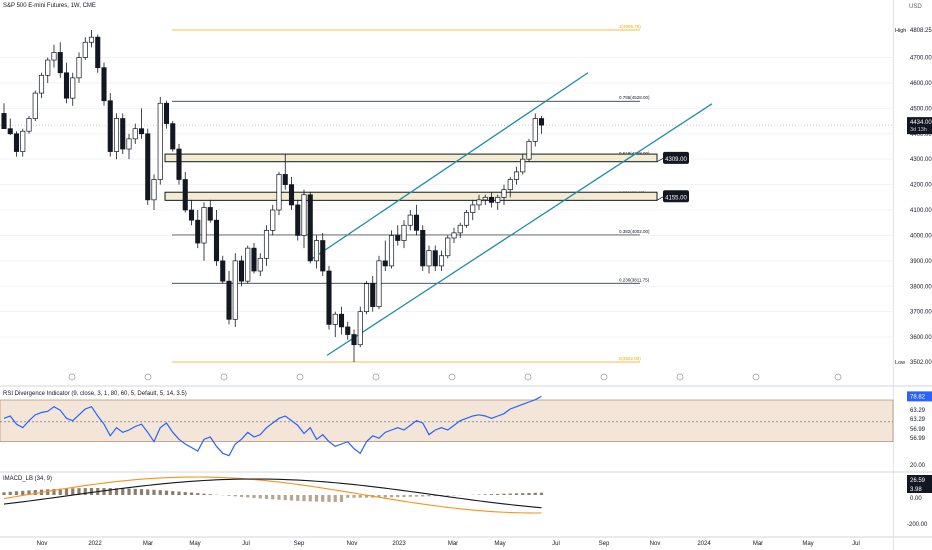 This screenshot has width=932, height=550. I want to click on macd-value-label-3: 0.00, so click(916, 499).